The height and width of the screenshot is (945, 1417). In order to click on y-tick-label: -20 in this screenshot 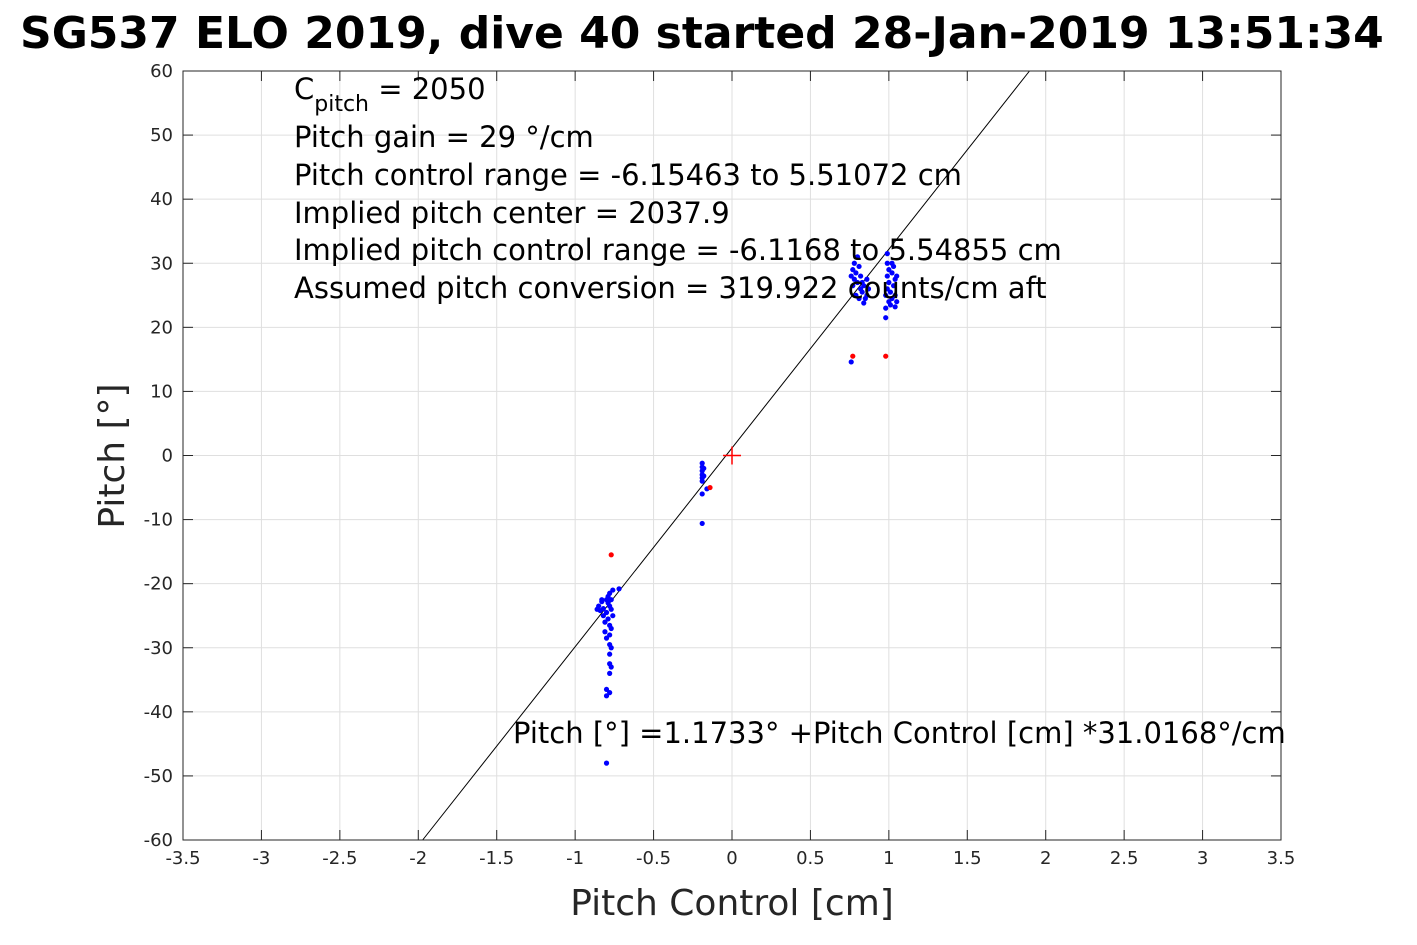, I will do `click(158, 584)`.